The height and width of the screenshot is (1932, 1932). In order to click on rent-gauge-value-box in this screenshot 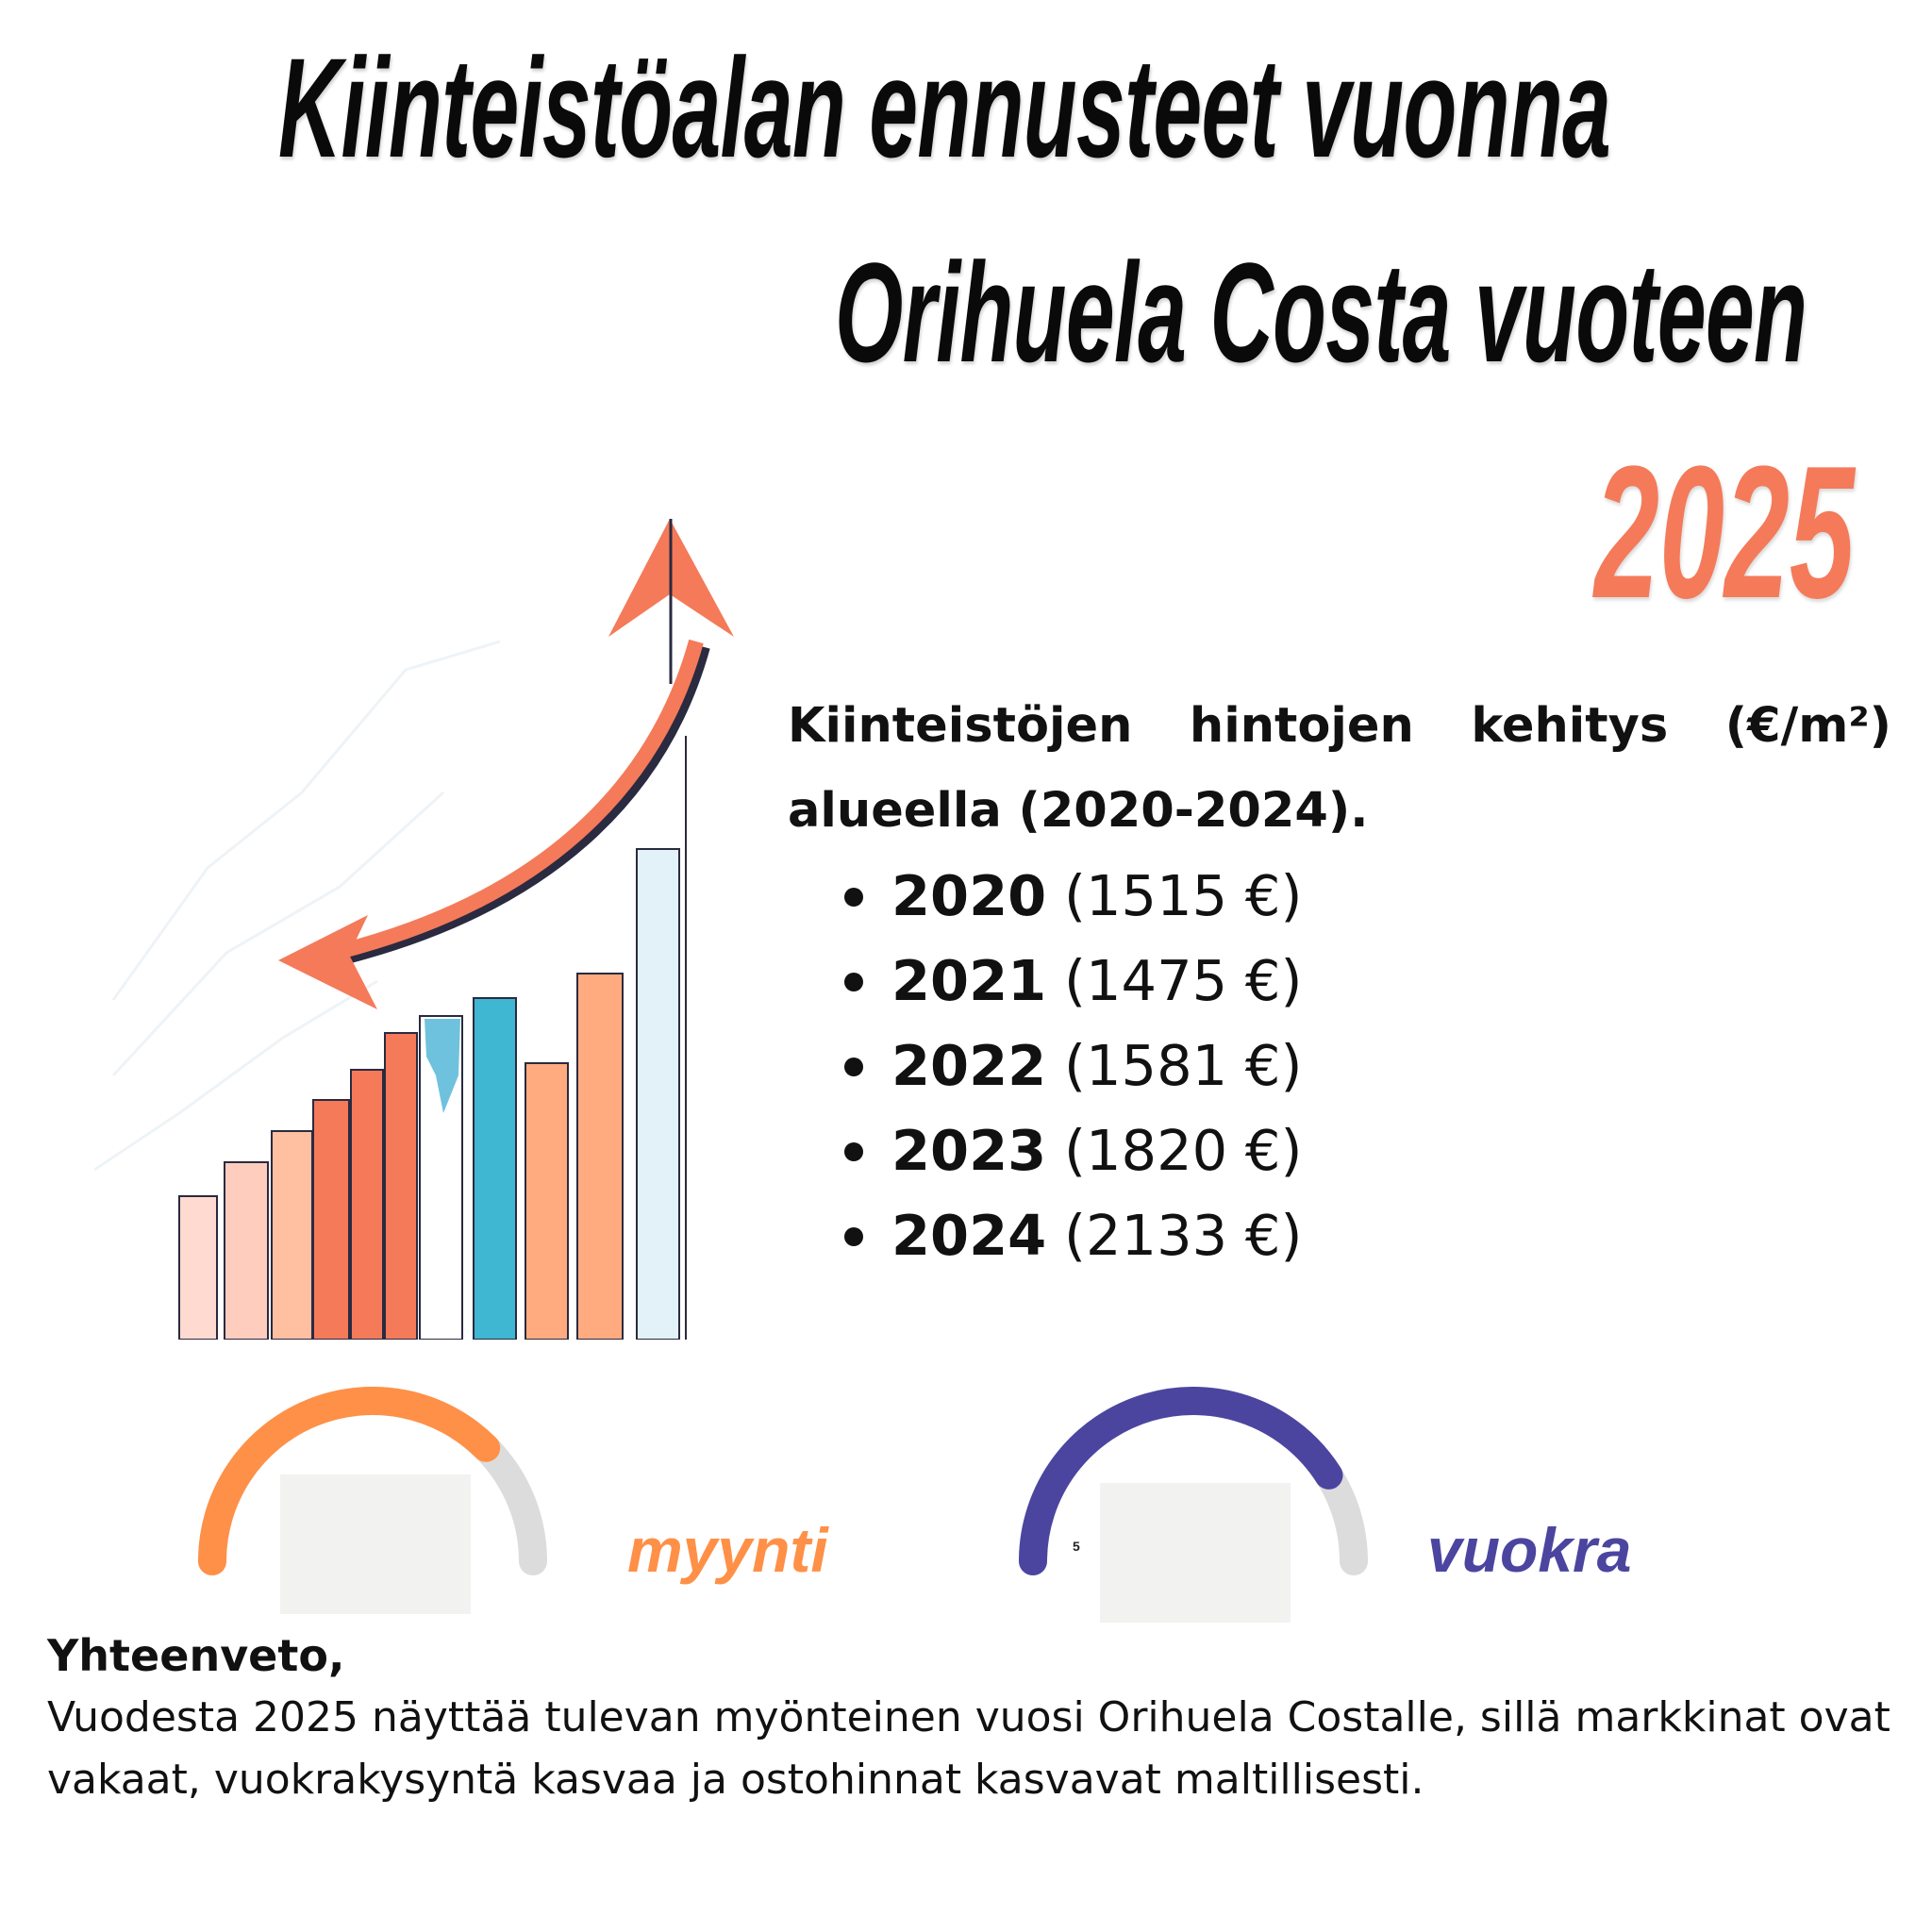, I will do `click(1196, 1553)`.